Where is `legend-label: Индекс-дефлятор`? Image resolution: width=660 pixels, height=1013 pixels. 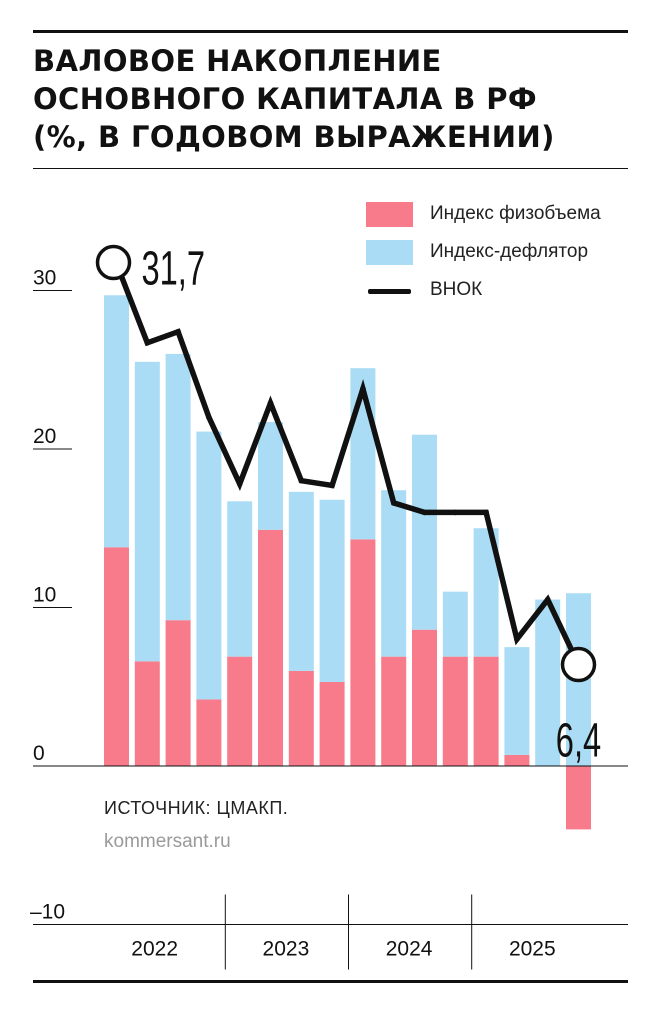 legend-label: Индекс-дефлятор is located at coordinates (509, 251).